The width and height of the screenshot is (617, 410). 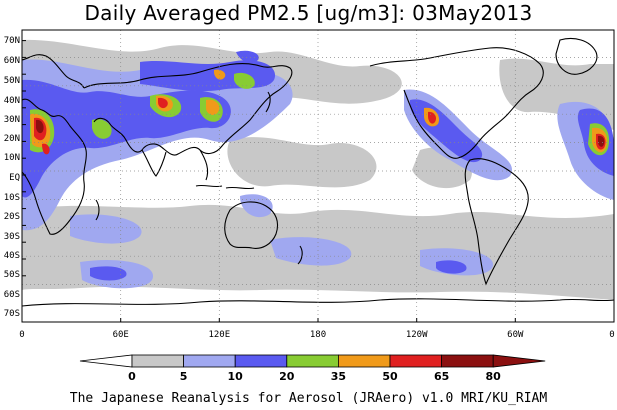 I want to click on colorbar-level-label: 80, so click(x=494, y=376).